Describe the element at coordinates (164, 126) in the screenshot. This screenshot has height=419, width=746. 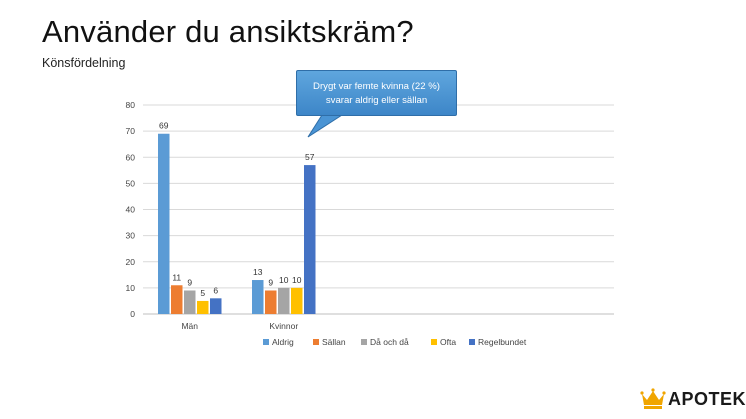
I see `data-label: 69` at that location.